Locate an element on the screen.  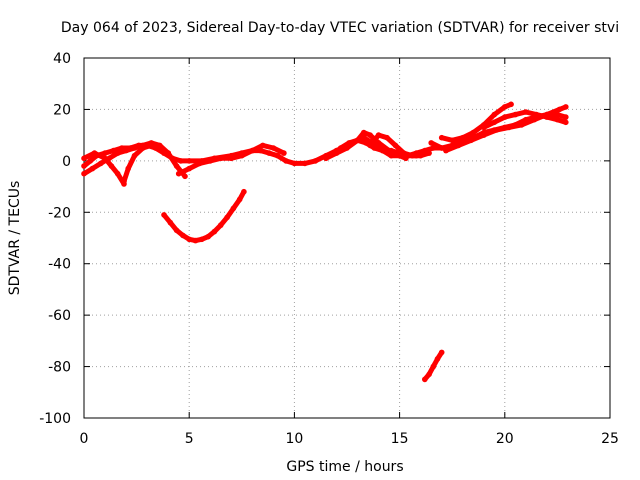
y-tick-label: 20 is located at coordinates (62, 110).